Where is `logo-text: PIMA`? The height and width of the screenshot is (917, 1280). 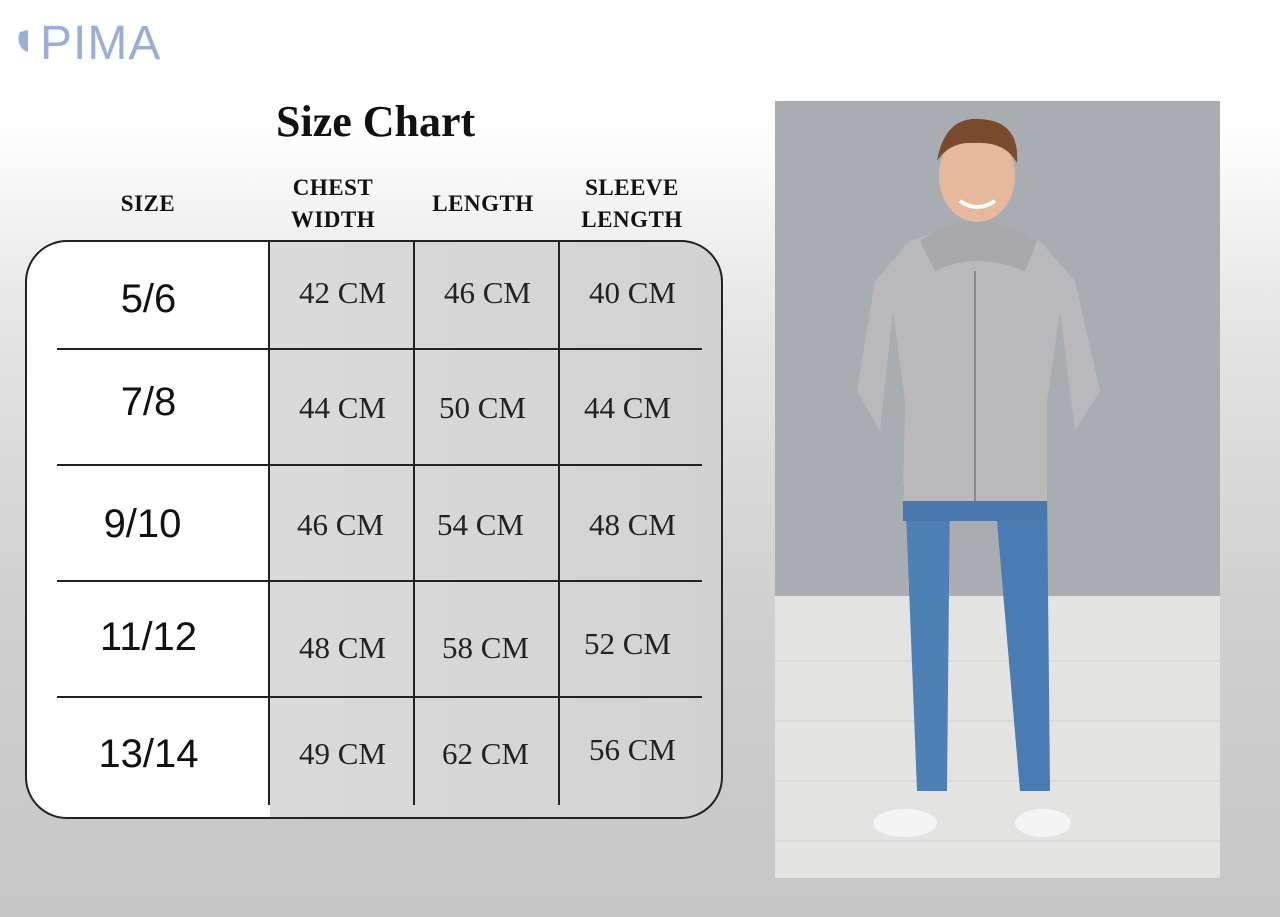
logo-text: PIMA is located at coordinates (101, 43).